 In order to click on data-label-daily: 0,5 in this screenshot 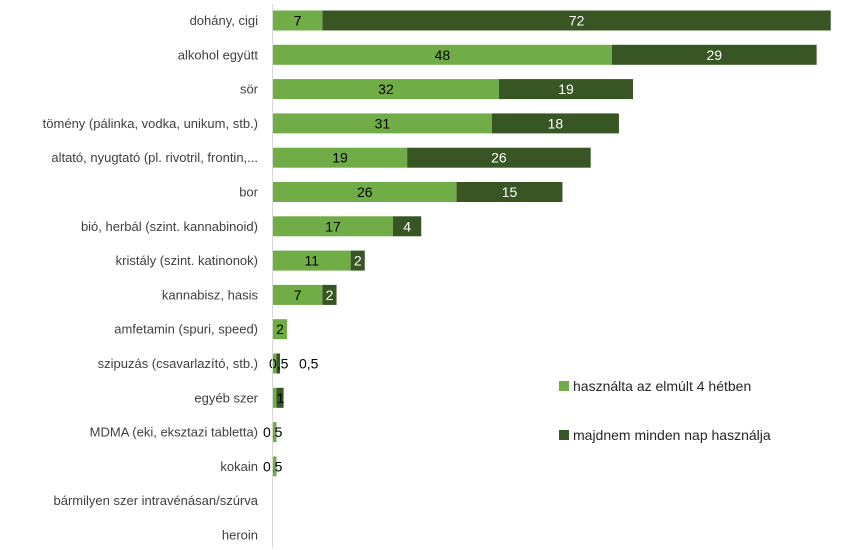, I will do `click(309, 364)`.